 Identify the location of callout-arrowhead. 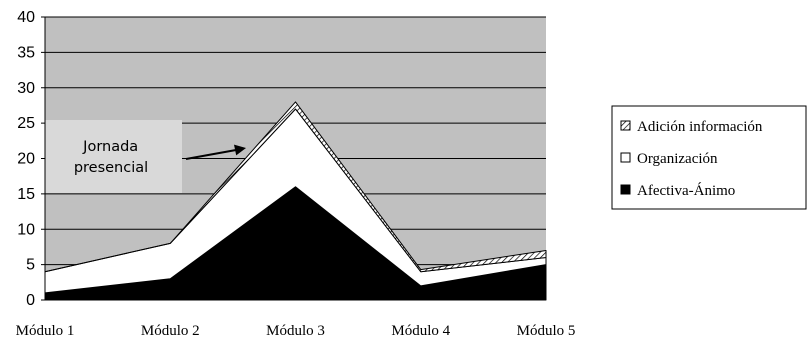
(240, 150).